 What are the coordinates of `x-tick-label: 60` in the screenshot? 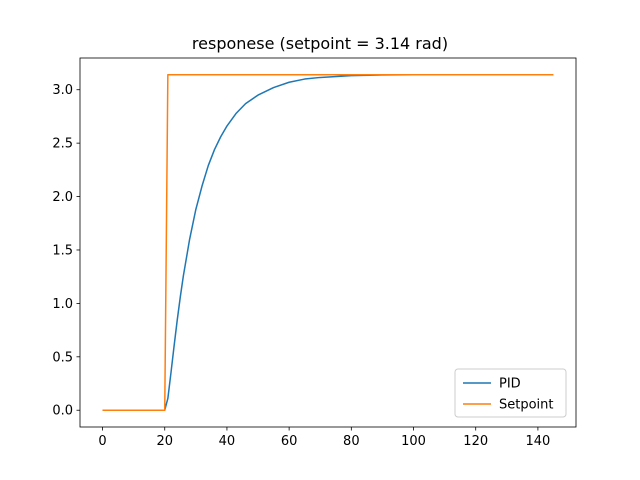 It's located at (289, 441).